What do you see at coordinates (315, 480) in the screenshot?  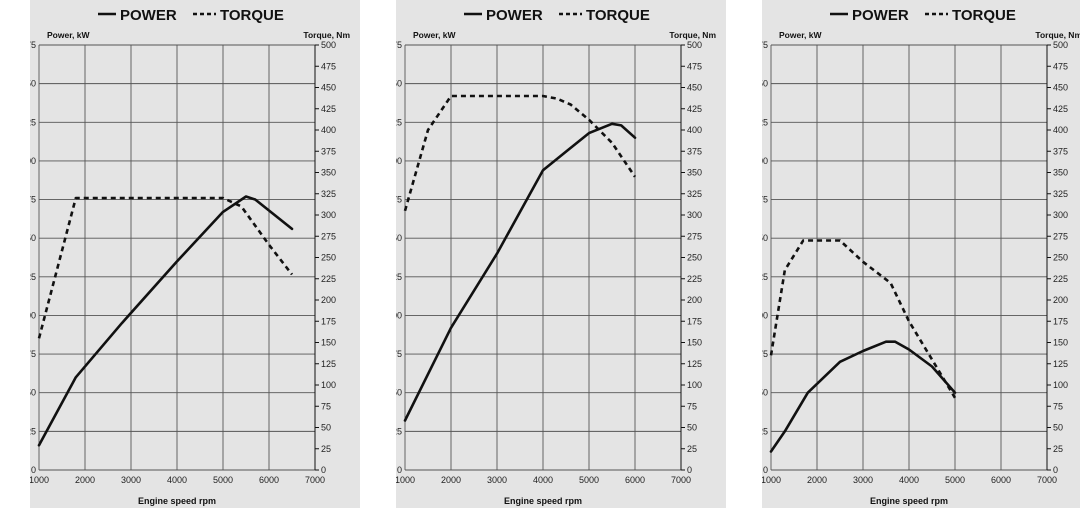 I see `x-tick-label: 7000` at bounding box center [315, 480].